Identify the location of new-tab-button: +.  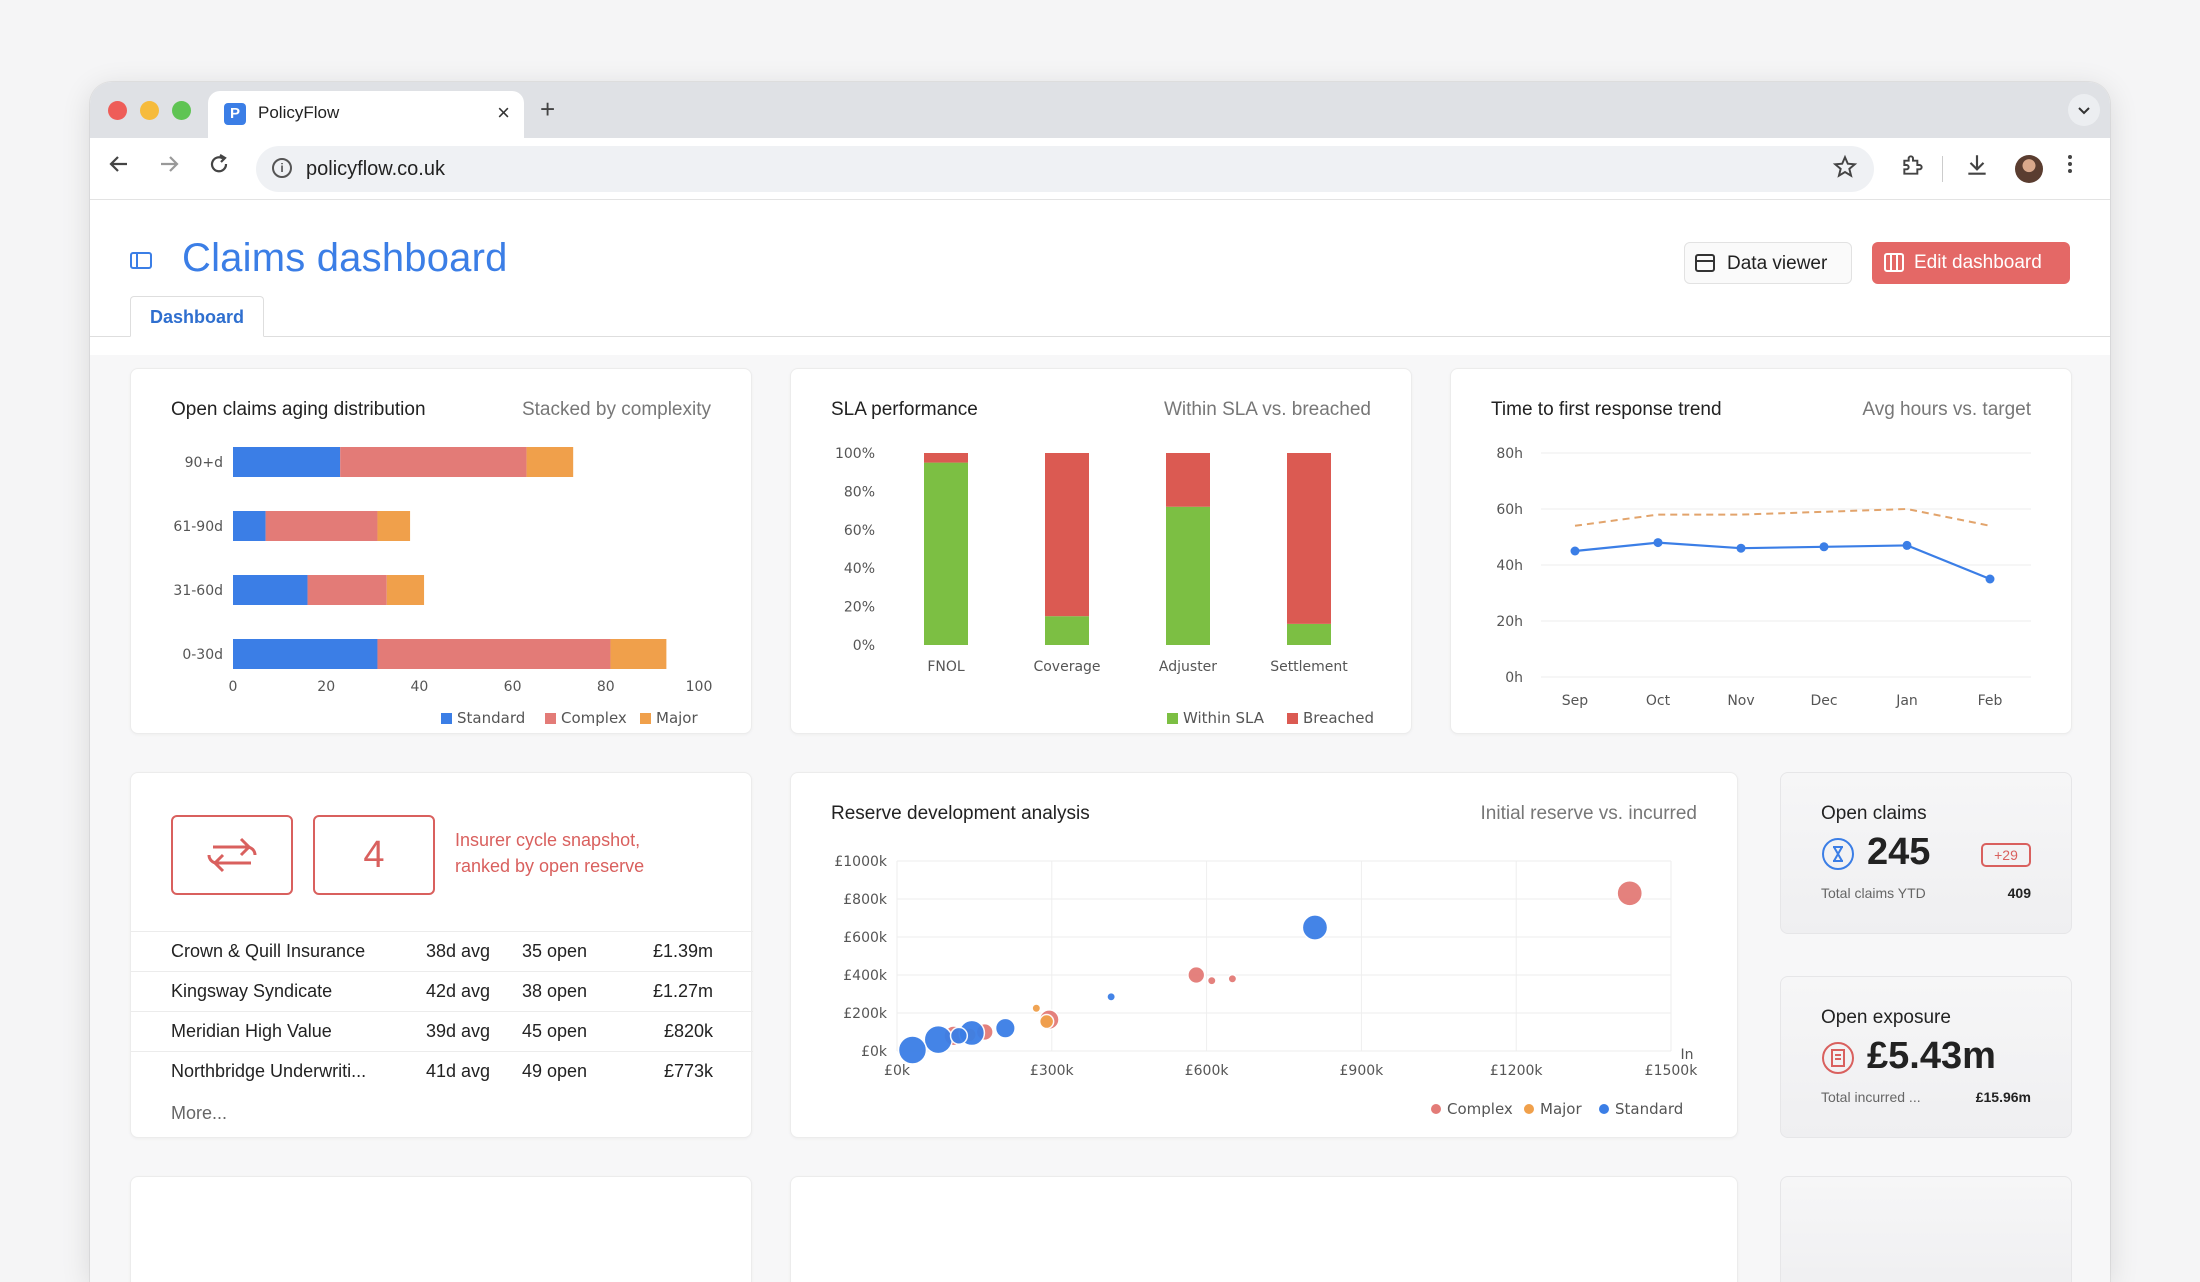
(548, 109).